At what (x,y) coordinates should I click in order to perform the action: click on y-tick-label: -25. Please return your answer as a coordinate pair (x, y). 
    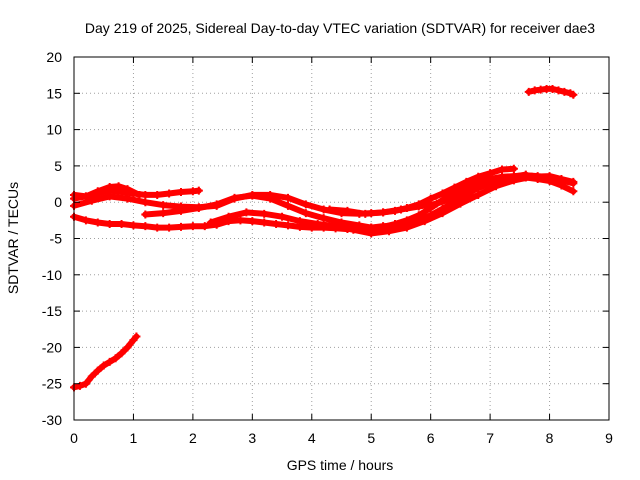
    Looking at the image, I should click on (52, 384).